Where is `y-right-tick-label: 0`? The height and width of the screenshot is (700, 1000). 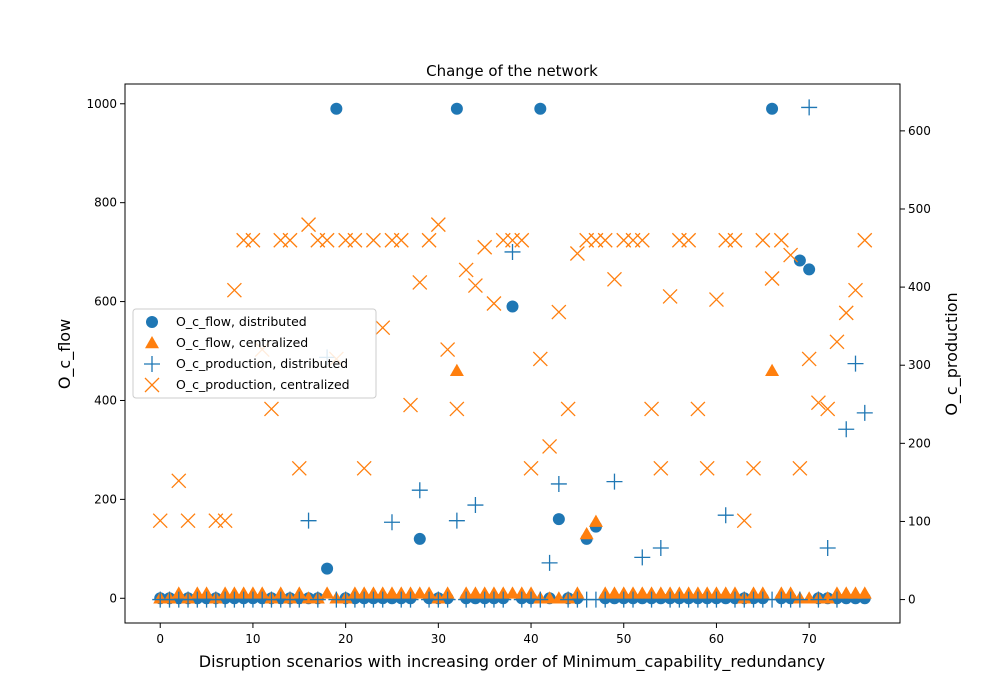 y-right-tick-label: 0 is located at coordinates (912, 600).